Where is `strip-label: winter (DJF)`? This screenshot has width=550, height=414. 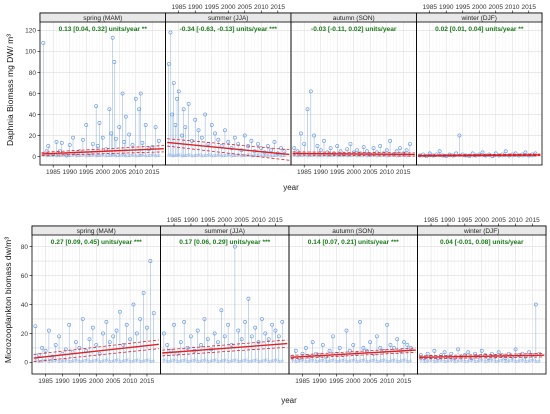 strip-label: winter (DJF) is located at coordinates (479, 18).